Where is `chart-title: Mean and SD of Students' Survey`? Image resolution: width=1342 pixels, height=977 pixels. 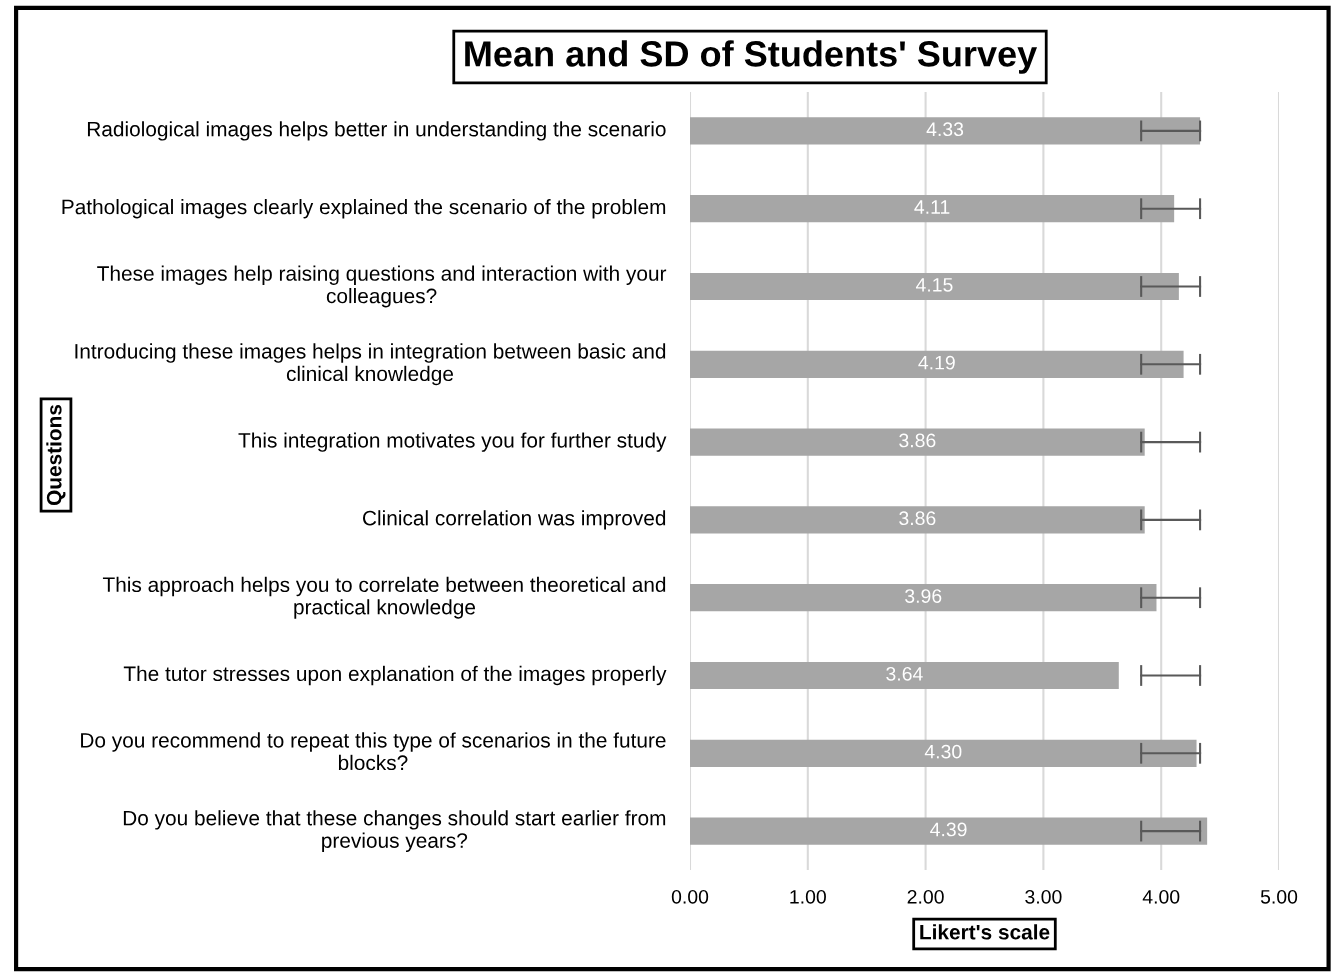 chart-title: Mean and SD of Students' Survey is located at coordinates (751, 57).